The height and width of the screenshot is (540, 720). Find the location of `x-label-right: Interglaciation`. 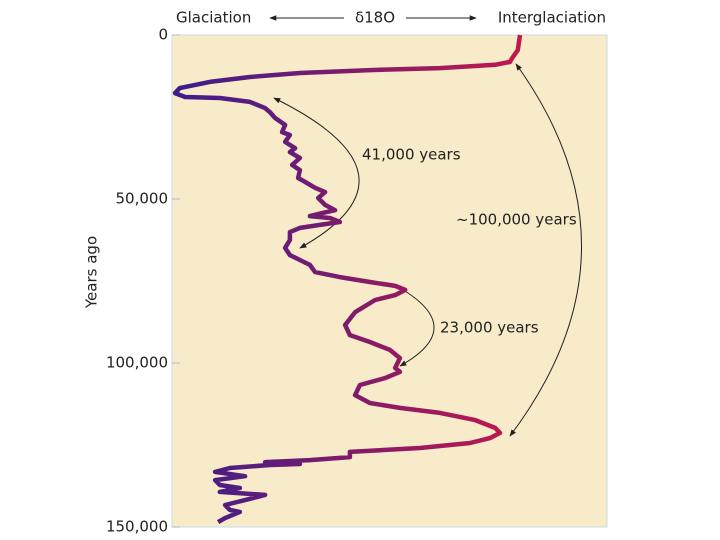

x-label-right: Interglaciation is located at coordinates (552, 18).